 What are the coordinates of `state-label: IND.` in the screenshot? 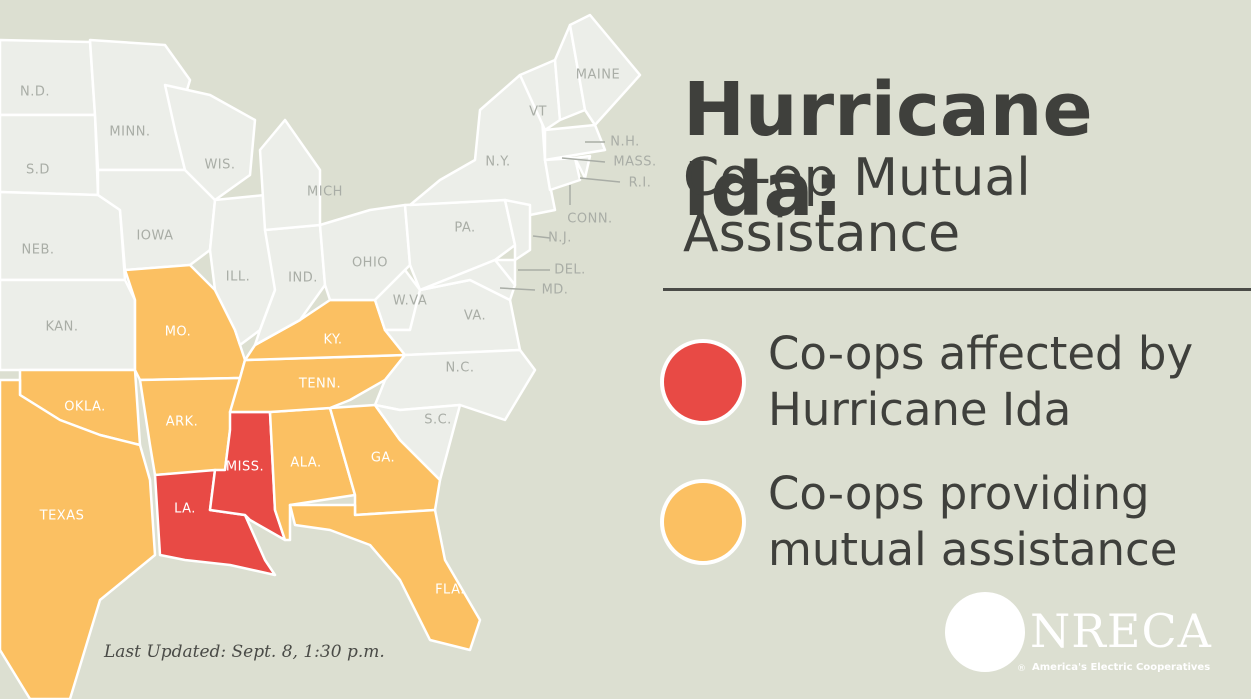 It's located at (303, 278).